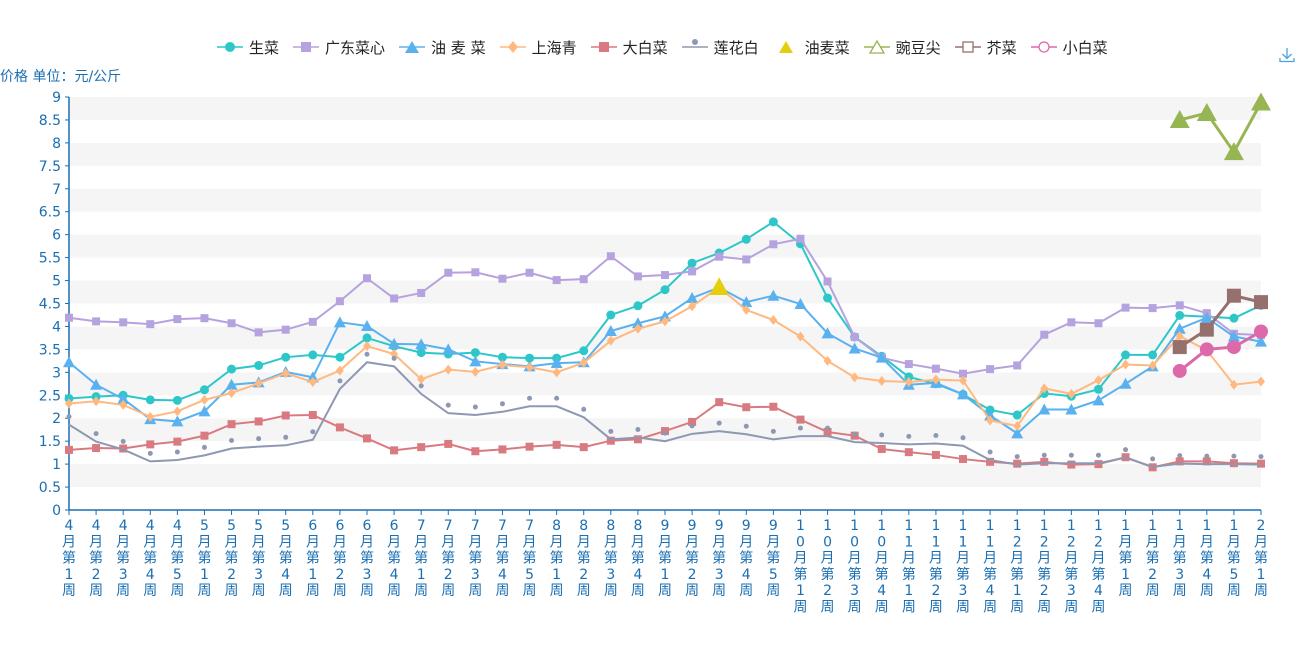 This screenshot has width=1300, height=650. I want to click on x-tick-label: 5 月第 4 周, so click(286, 558).